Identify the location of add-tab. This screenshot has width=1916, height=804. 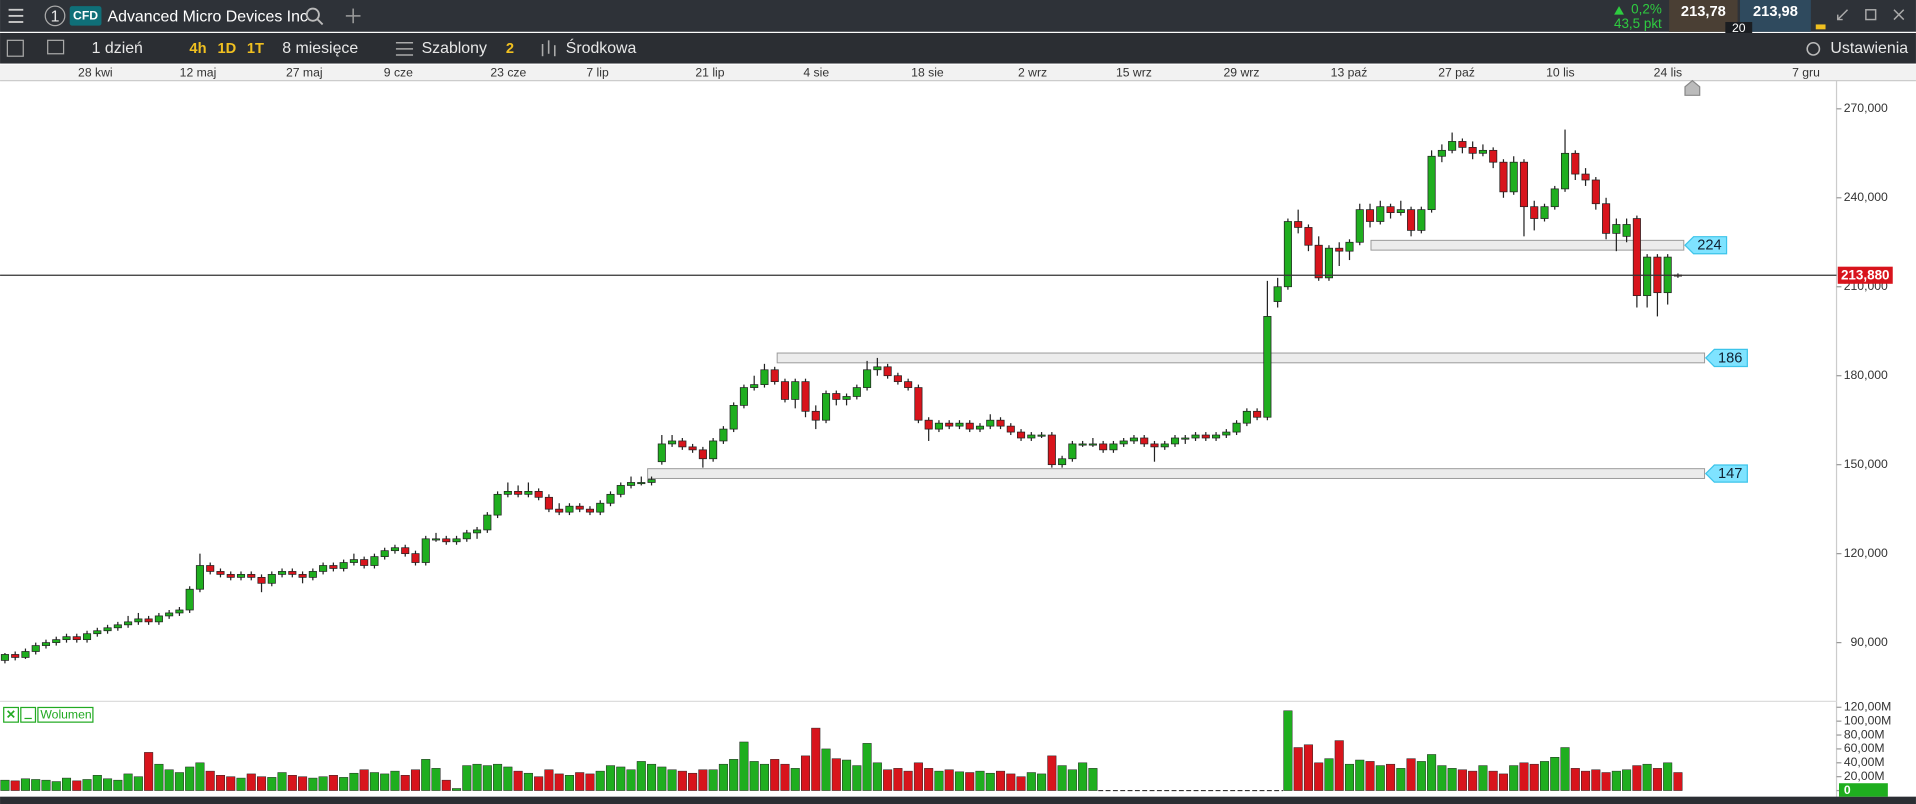
(353, 16).